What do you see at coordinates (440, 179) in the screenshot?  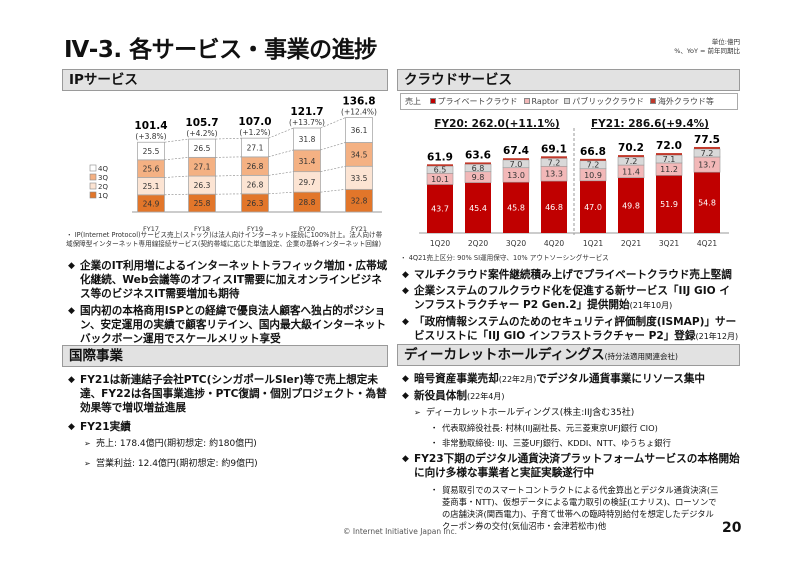 I see `data-label: 10.1` at bounding box center [440, 179].